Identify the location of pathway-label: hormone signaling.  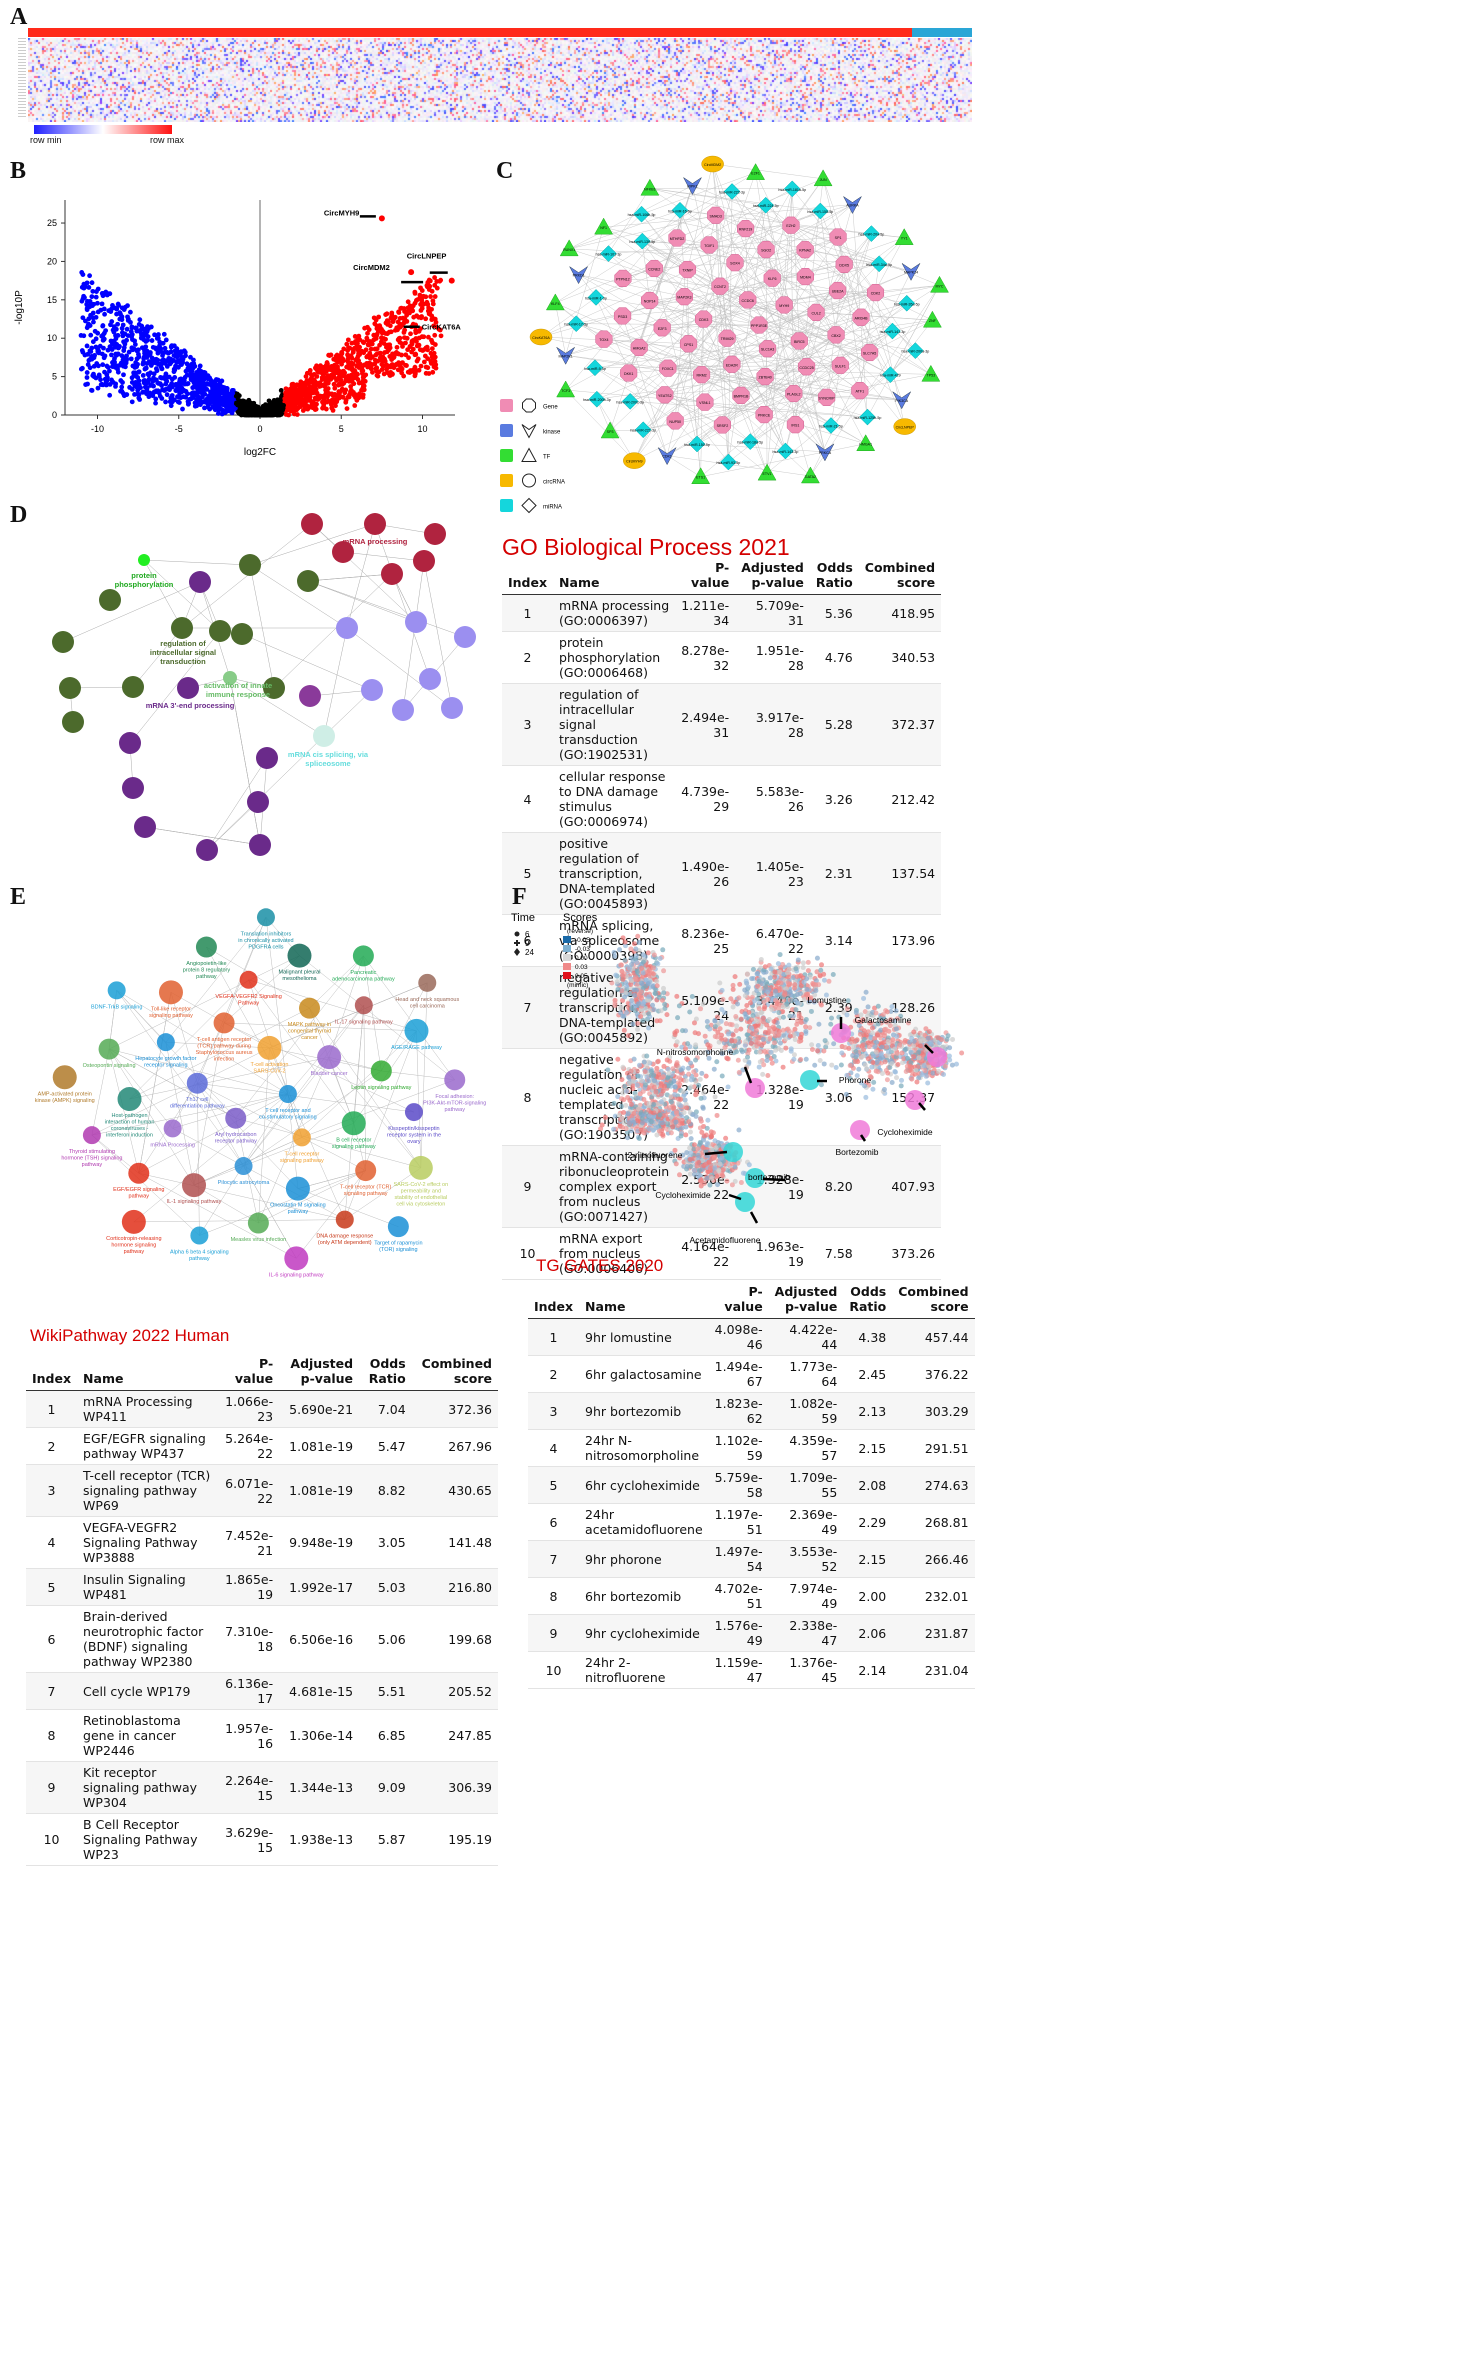
(133, 1245).